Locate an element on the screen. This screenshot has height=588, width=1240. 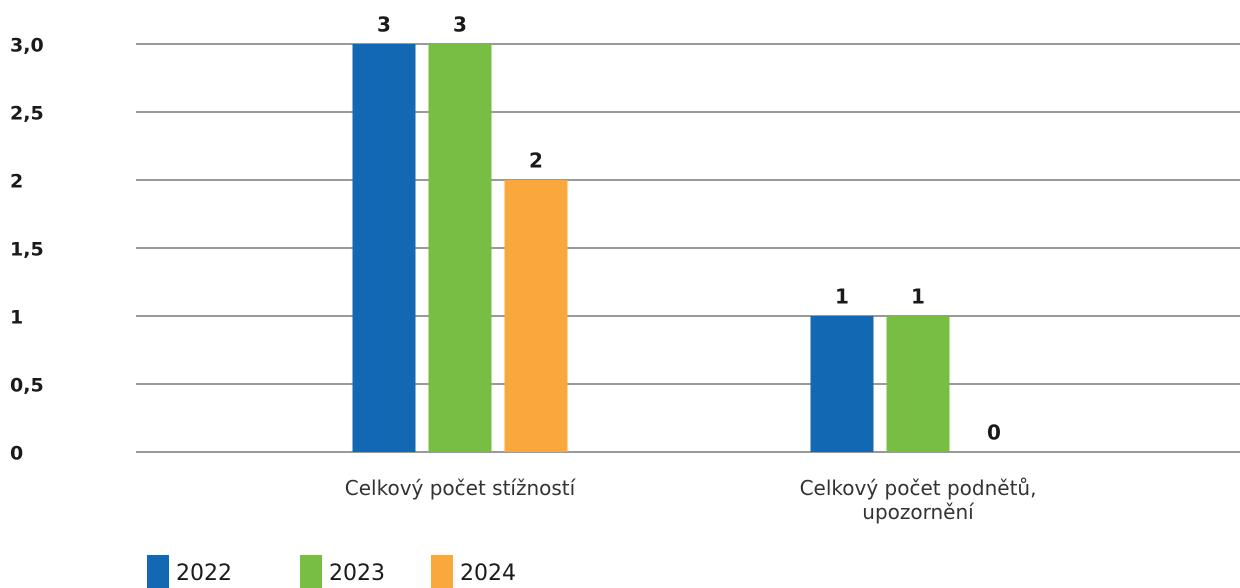
legend-label: 2022 is located at coordinates (204, 573).